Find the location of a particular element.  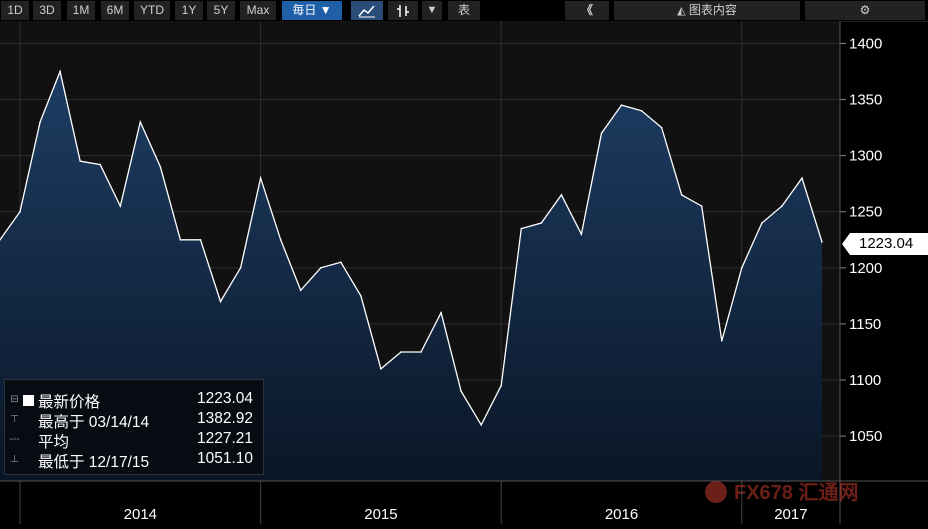

chart-content-label: 图表内容 is located at coordinates (712, 10).